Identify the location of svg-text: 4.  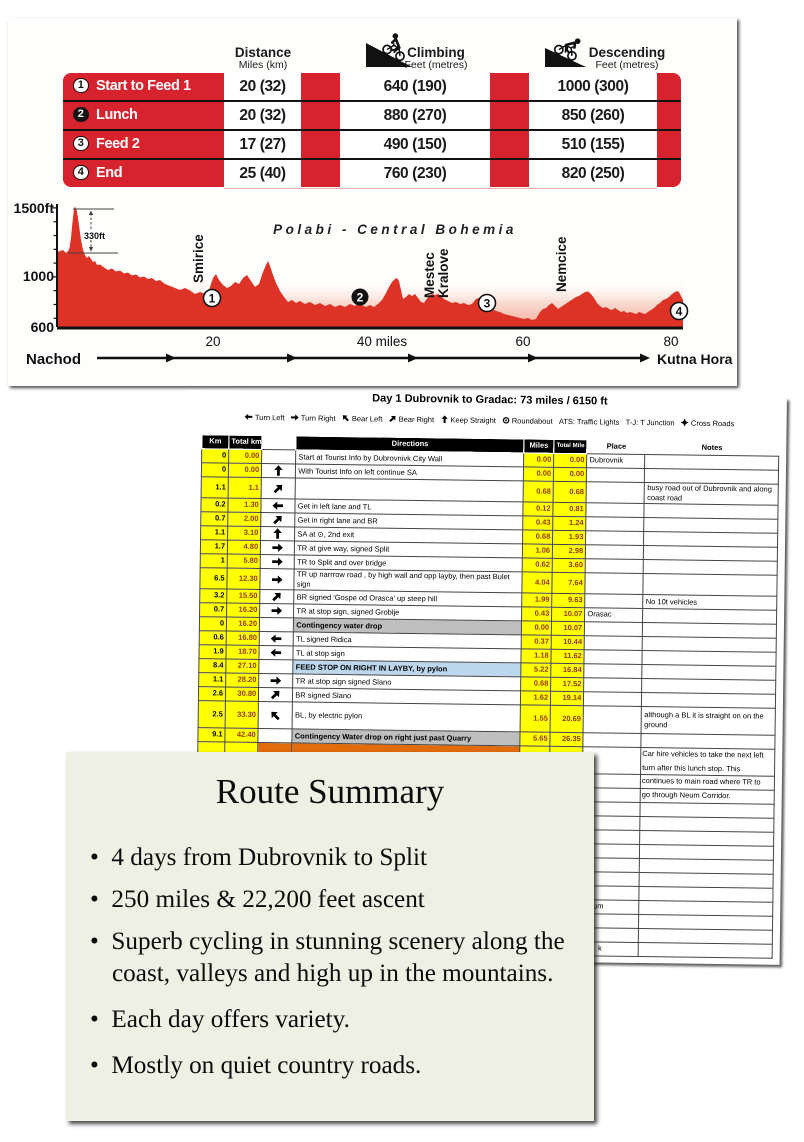
(679, 312).